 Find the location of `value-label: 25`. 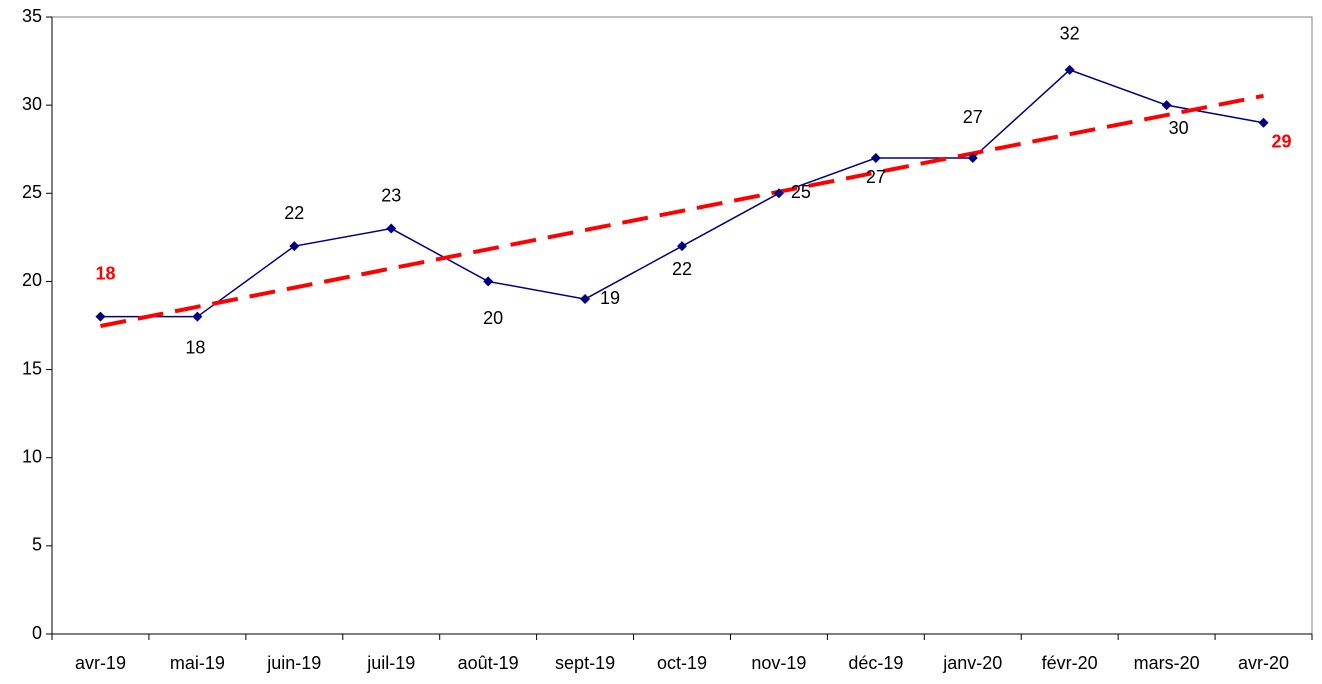

value-label: 25 is located at coordinates (801, 192).